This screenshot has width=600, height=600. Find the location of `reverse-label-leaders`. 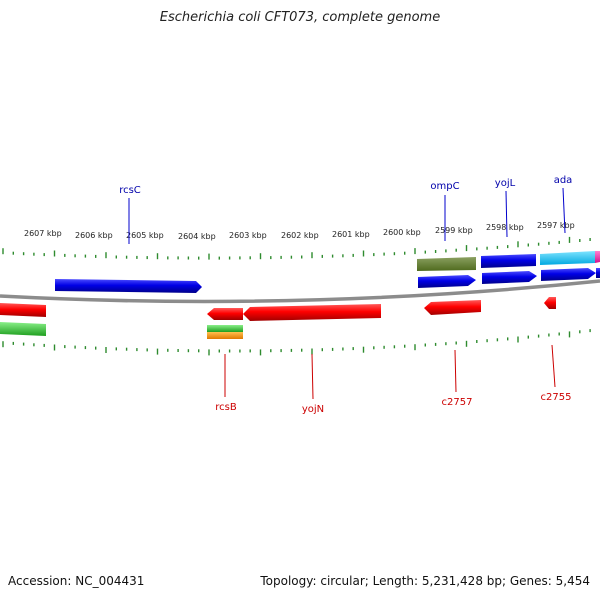

reverse-label-leaders is located at coordinates (390, 372).